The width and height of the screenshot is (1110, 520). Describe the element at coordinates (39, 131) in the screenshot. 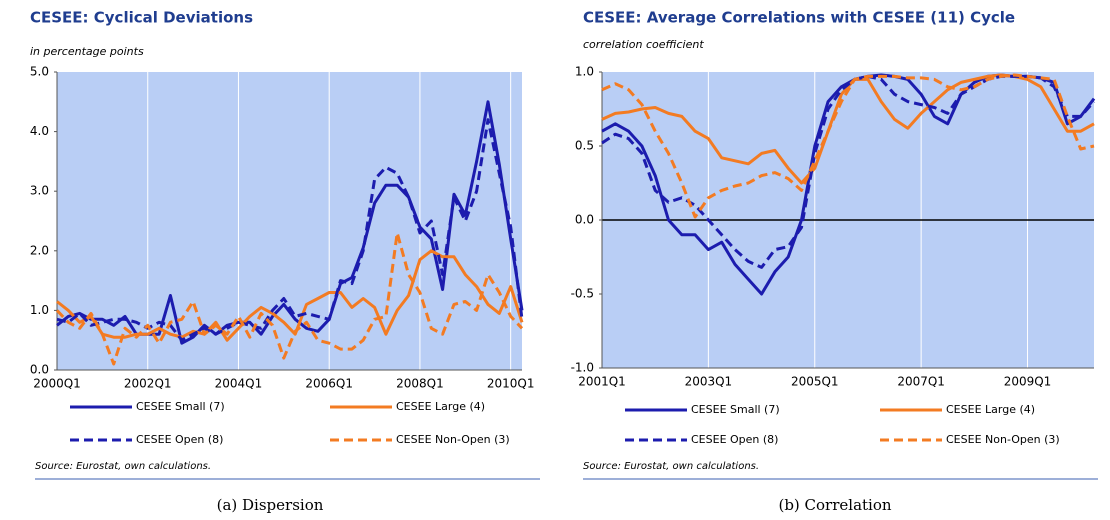

I see `y-tick-label: 4.0` at that location.